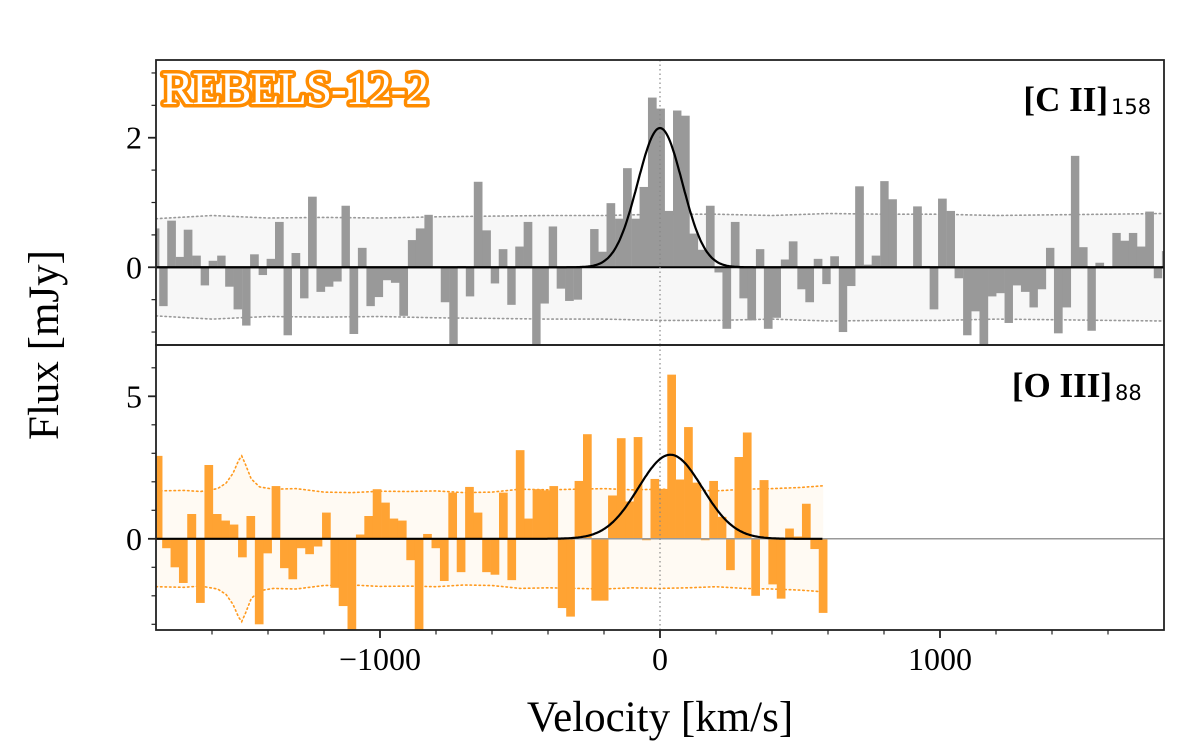  I want to click on cii-line-subscript: 158, so click(1131, 107).